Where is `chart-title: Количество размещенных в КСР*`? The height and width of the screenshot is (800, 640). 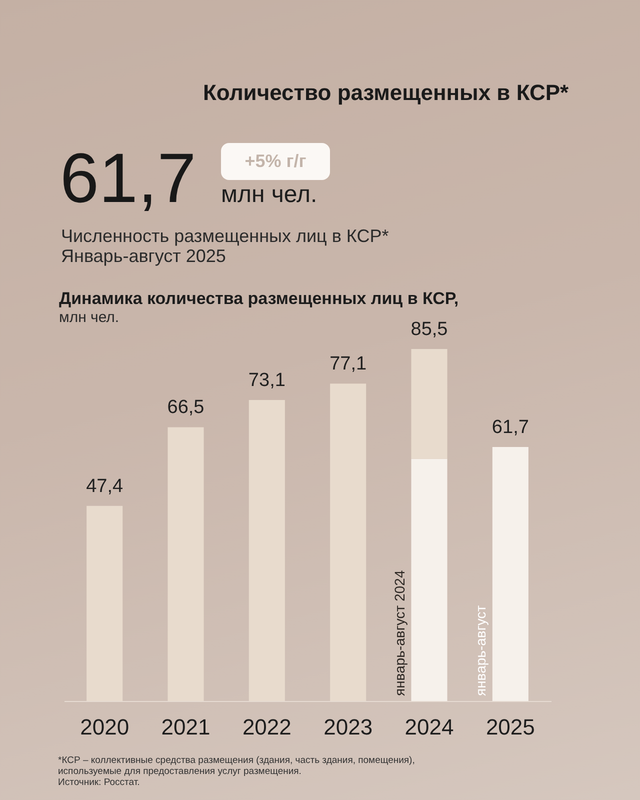
chart-title: Количество размещенных в КСР* is located at coordinates (386, 92).